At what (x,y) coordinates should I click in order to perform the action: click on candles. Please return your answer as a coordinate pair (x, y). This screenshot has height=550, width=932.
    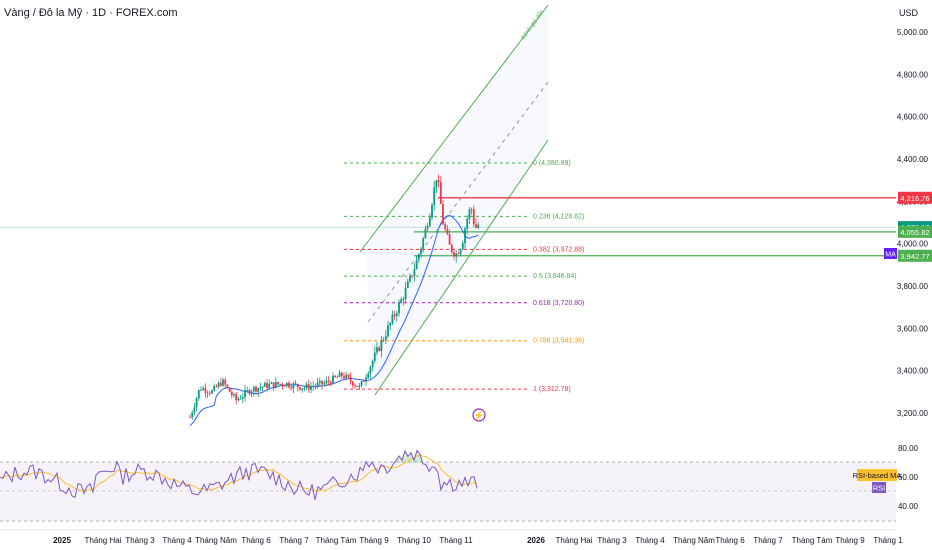
    Looking at the image, I should click on (334, 297).